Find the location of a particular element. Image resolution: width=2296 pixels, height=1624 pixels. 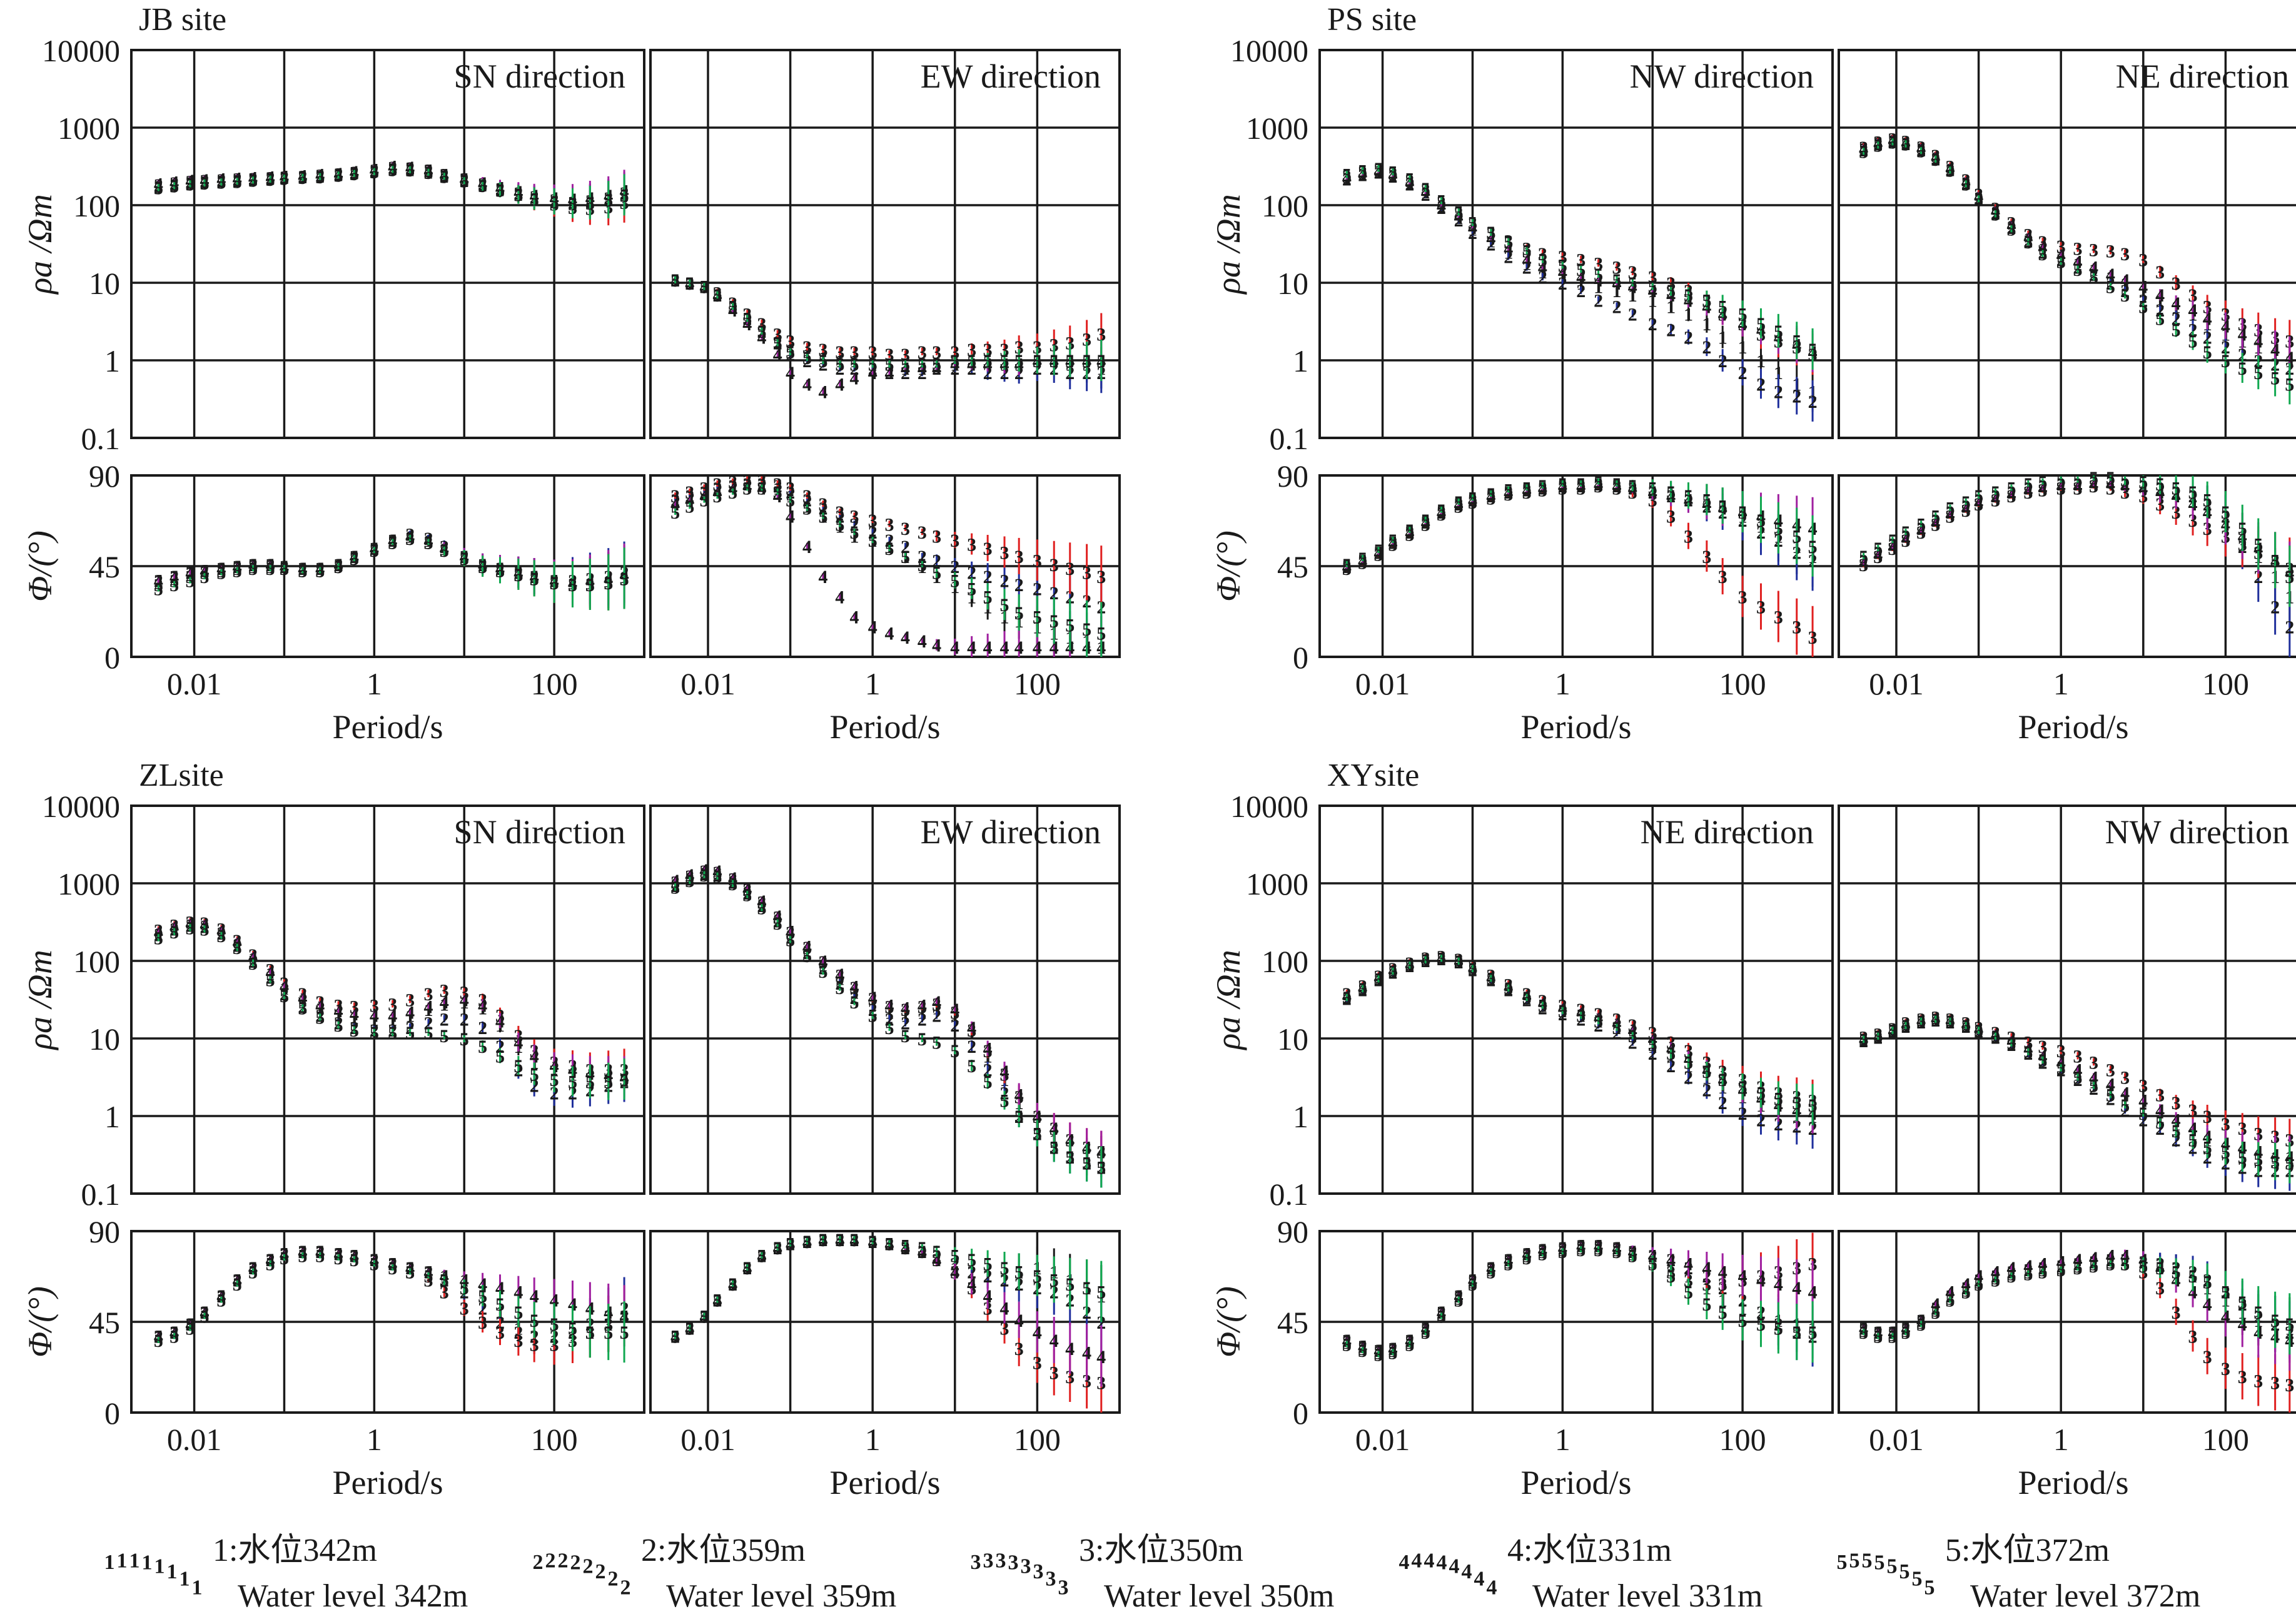

rho-tick-label: 1 is located at coordinates (1300, 1116).